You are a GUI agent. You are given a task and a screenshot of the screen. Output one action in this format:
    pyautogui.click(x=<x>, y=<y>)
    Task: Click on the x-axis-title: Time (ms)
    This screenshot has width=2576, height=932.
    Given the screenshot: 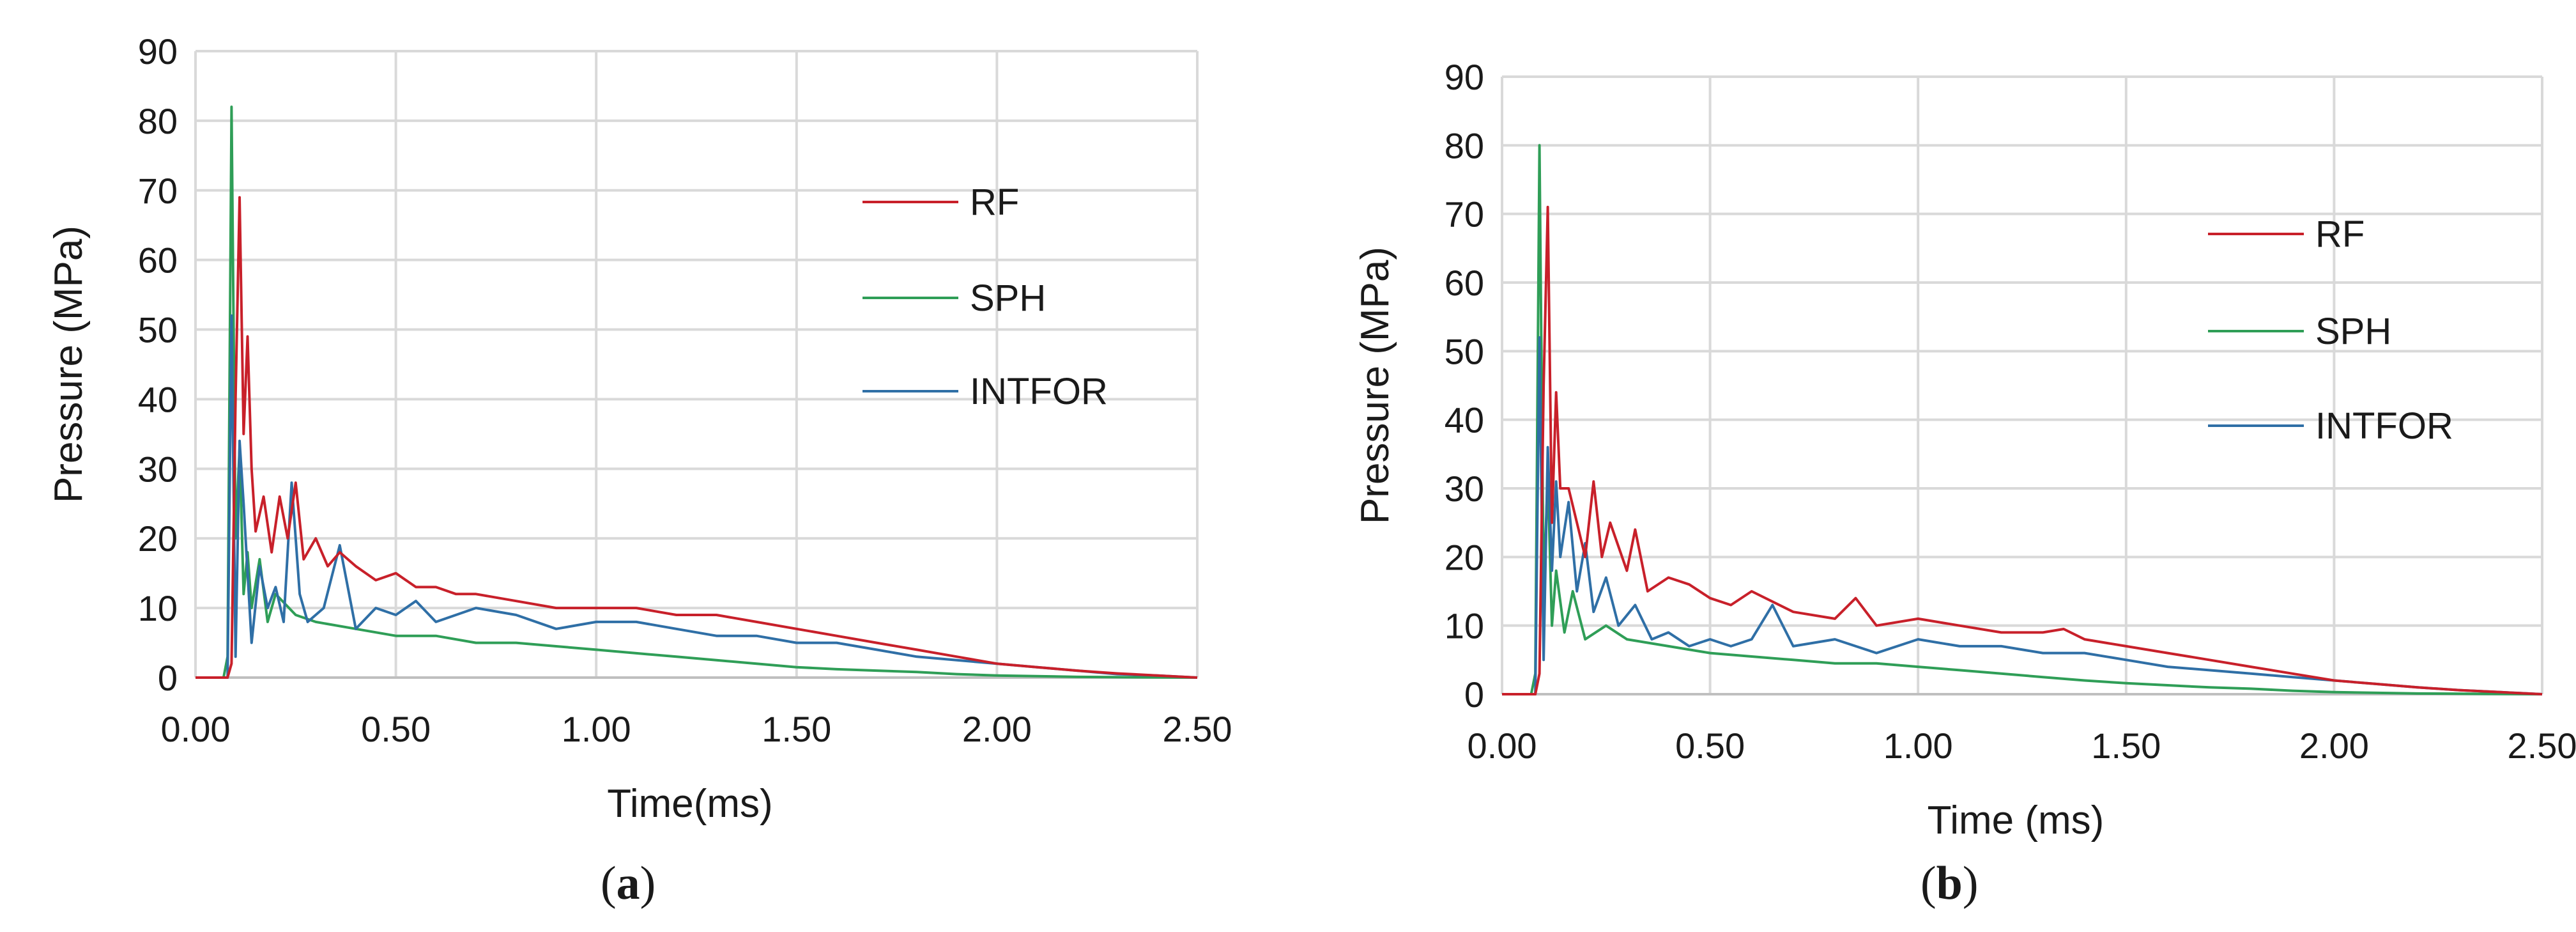 What is the action you would take?
    pyautogui.click(x=2016, y=821)
    